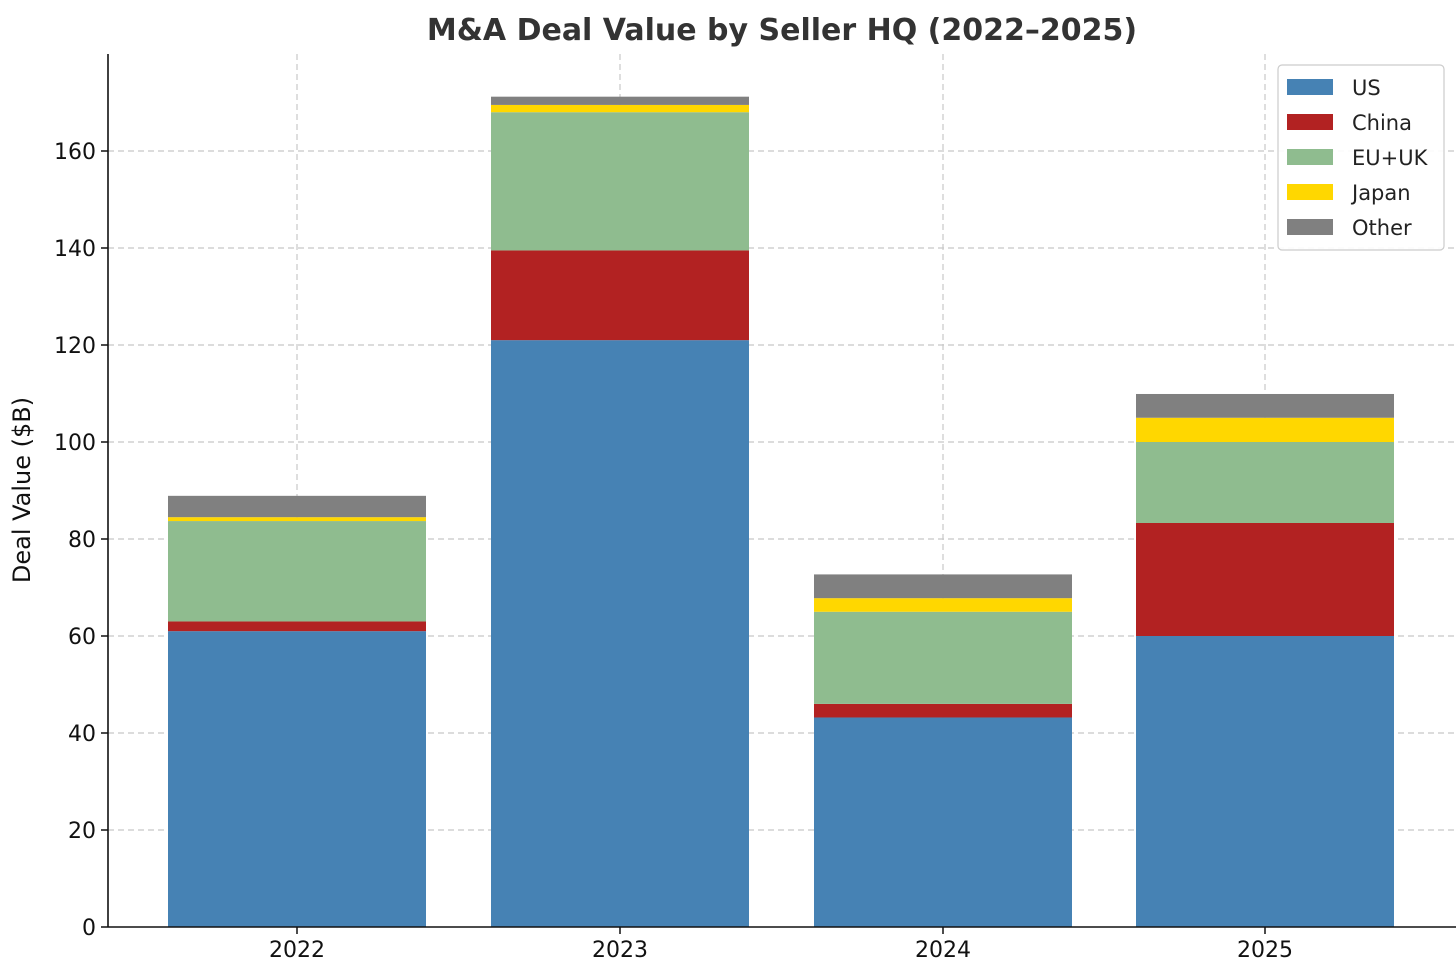  What do you see at coordinates (82, 831) in the screenshot?
I see `y-tick-label: 20` at bounding box center [82, 831].